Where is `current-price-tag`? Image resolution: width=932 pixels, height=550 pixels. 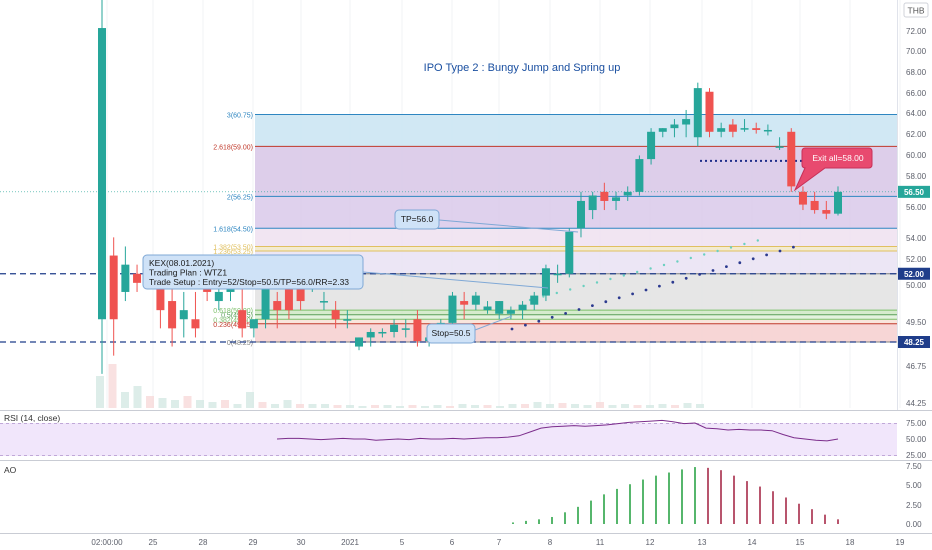 current-price-tag is located at coordinates (914, 191).